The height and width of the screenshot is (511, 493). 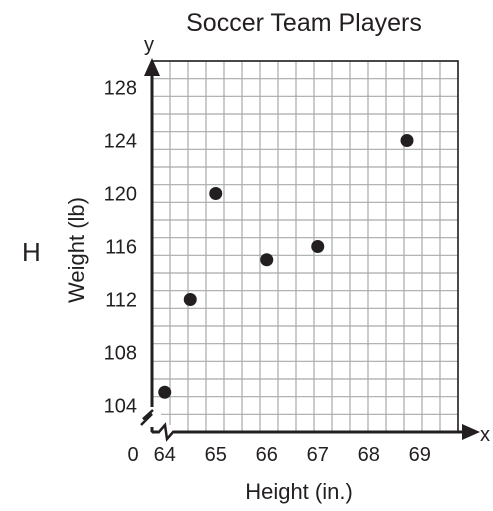 I want to click on chart-title: Soccer Team Players, so click(x=304, y=23).